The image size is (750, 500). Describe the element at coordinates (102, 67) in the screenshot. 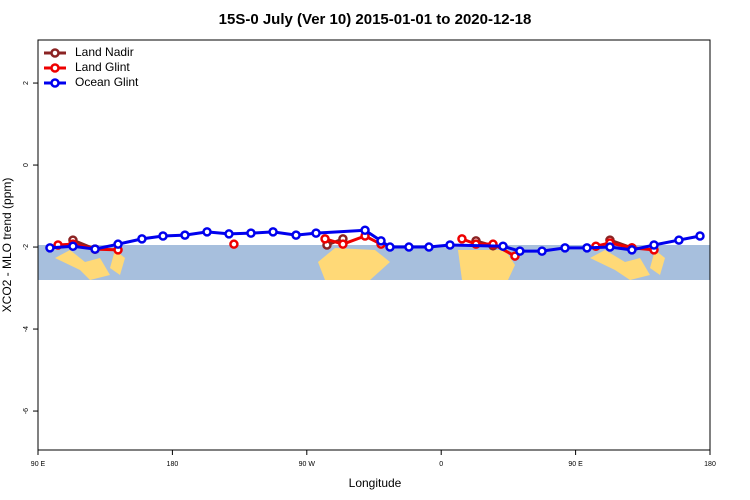

I see `legend-label: Land Glint` at that location.